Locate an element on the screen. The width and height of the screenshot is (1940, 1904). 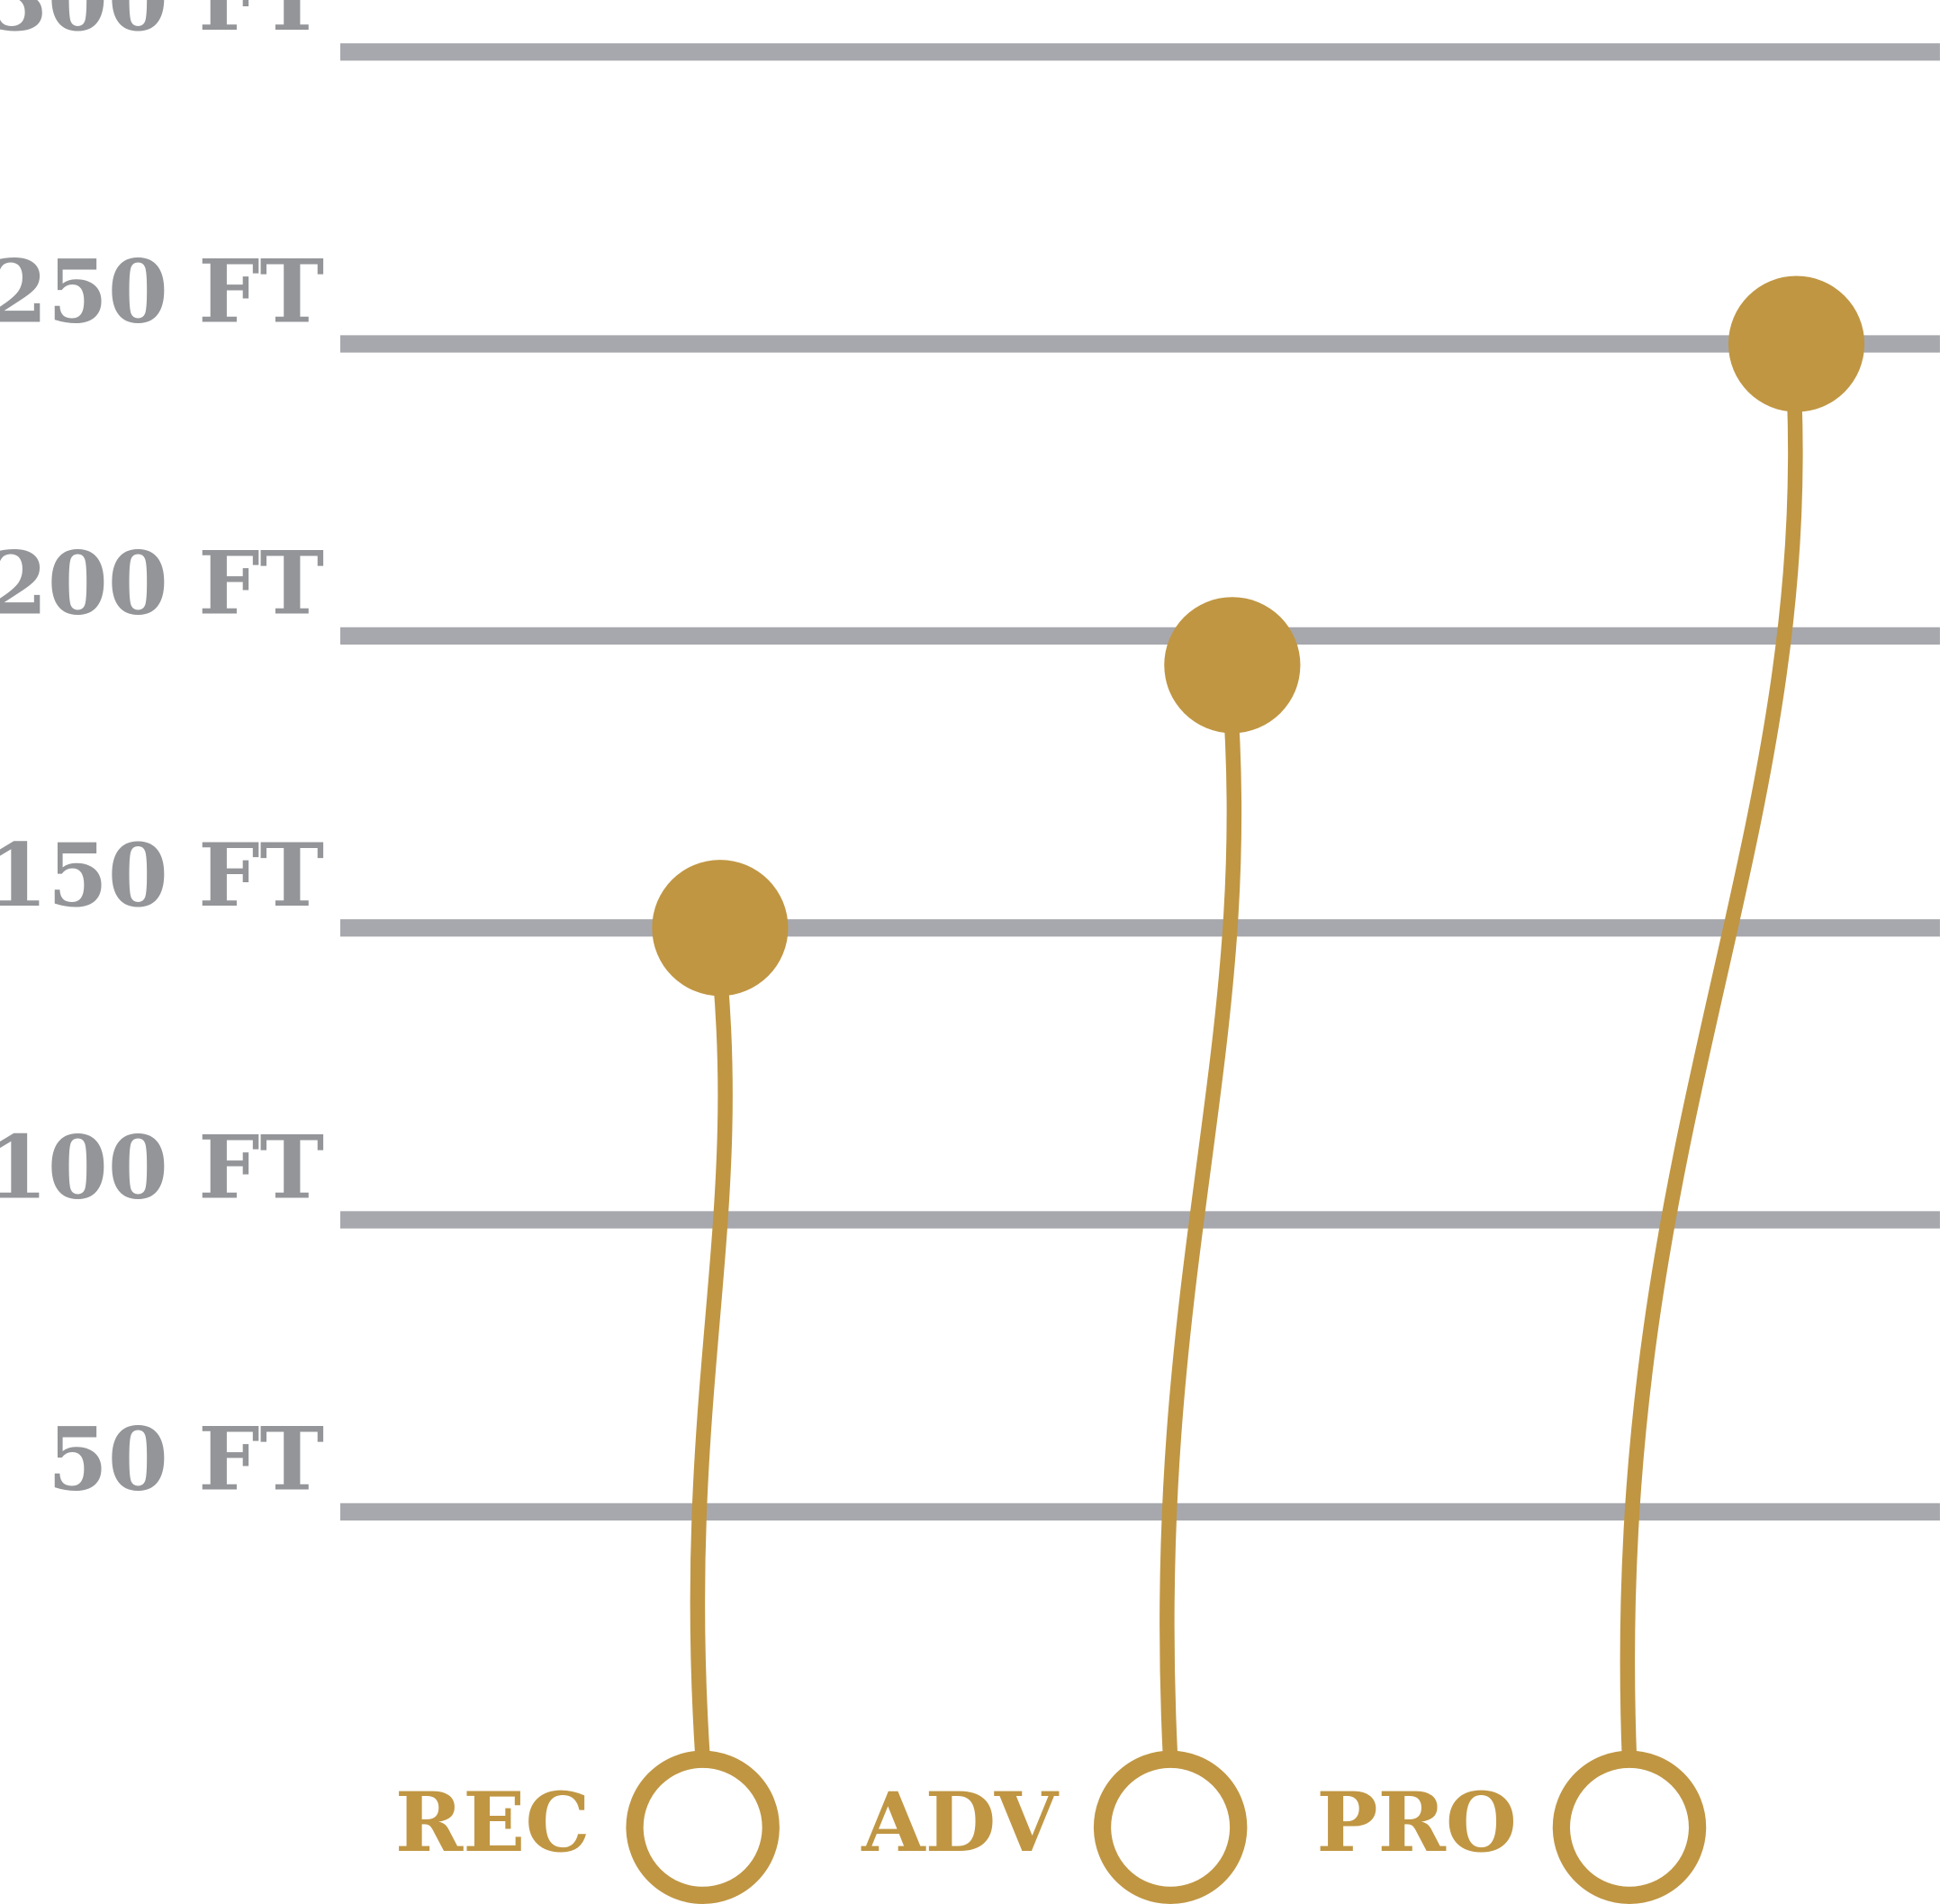
y-tick-label: 50 FT is located at coordinates (186, 1460).